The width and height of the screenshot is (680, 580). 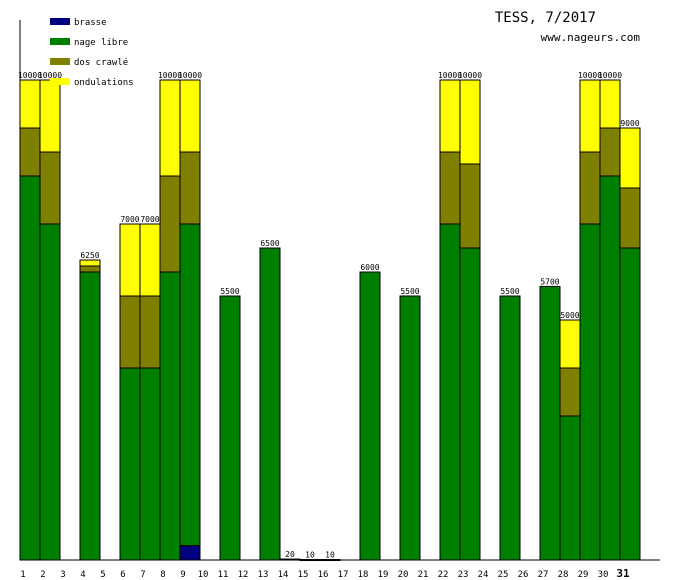 What do you see at coordinates (150, 332) in the screenshot?
I see `bar-dos-crawl--day-7` at bounding box center [150, 332].